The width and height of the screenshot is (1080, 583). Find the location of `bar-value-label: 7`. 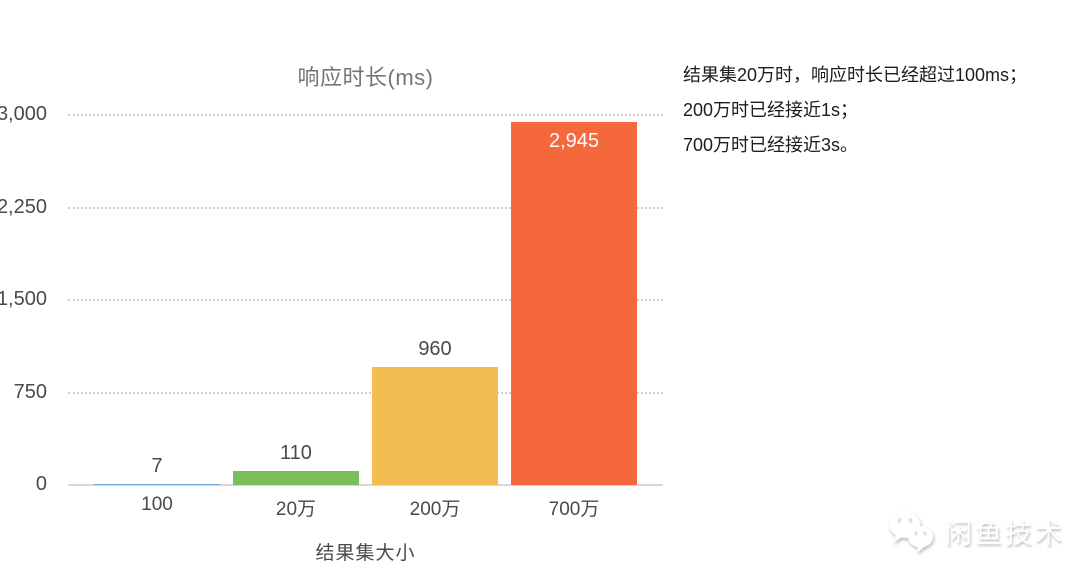

bar-value-label: 7 is located at coordinates (157, 466).